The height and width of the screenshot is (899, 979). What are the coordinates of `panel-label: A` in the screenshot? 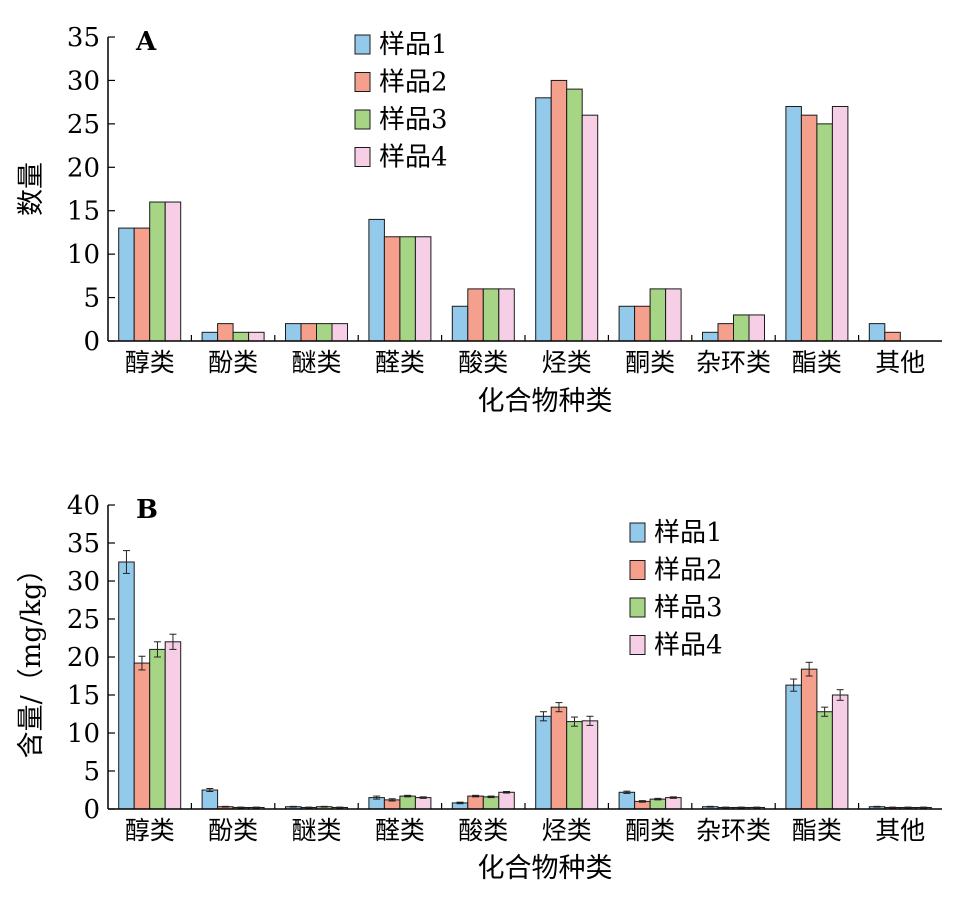 It's located at (146, 42).